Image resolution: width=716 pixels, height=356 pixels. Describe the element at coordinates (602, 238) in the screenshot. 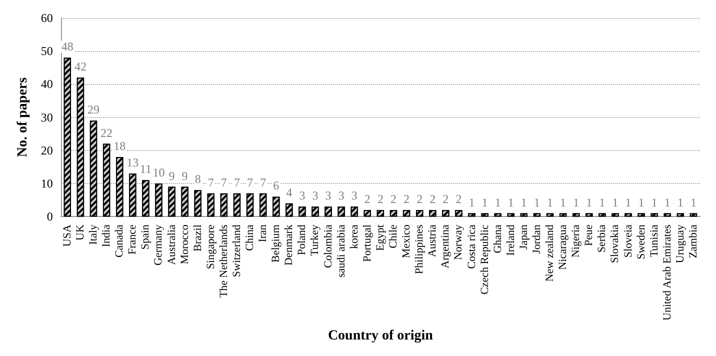

I see `x-tick-label: Serbia` at that location.